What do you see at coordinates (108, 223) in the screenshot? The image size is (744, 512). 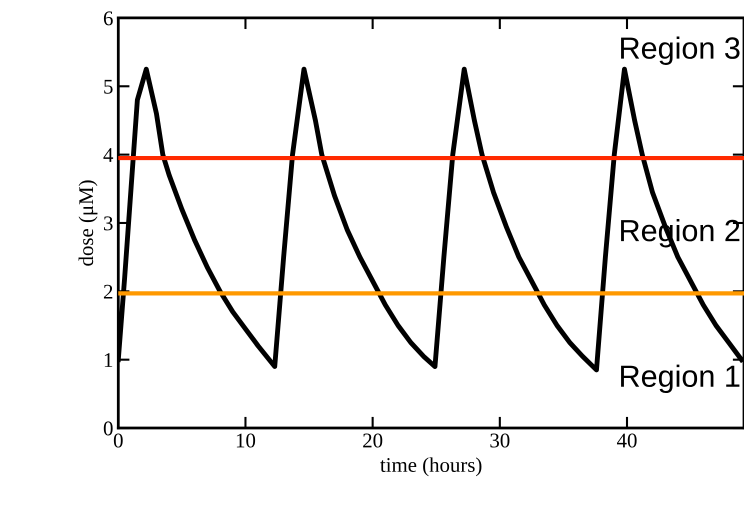 I see `y-tick-label: 3` at bounding box center [108, 223].